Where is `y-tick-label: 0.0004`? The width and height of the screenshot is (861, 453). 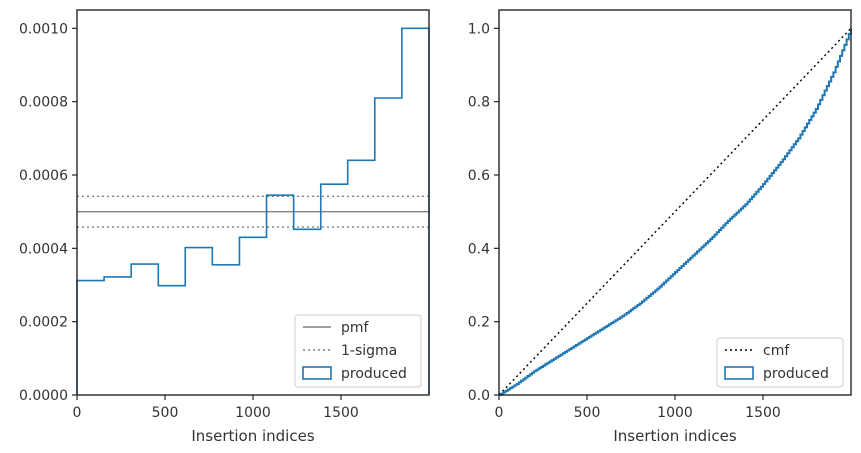 y-tick-label: 0.0004 is located at coordinates (43, 249).